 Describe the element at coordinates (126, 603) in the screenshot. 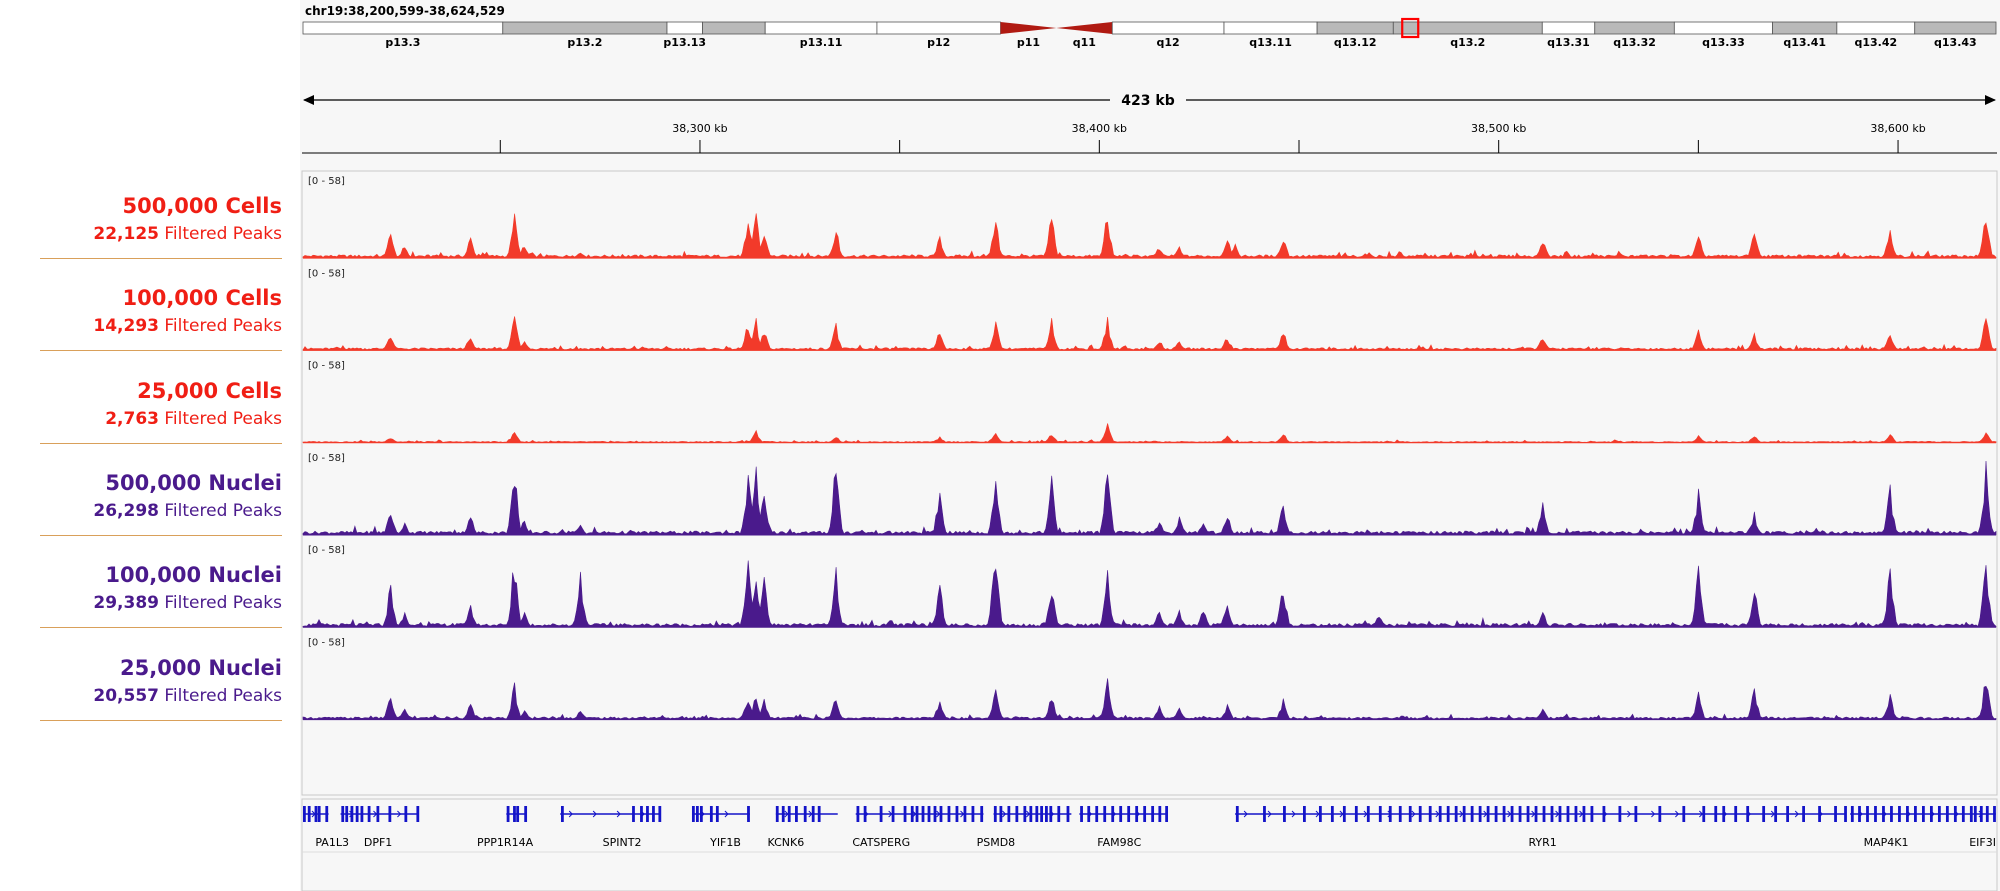

I see `filtered-peaks-count: 29,389` at that location.